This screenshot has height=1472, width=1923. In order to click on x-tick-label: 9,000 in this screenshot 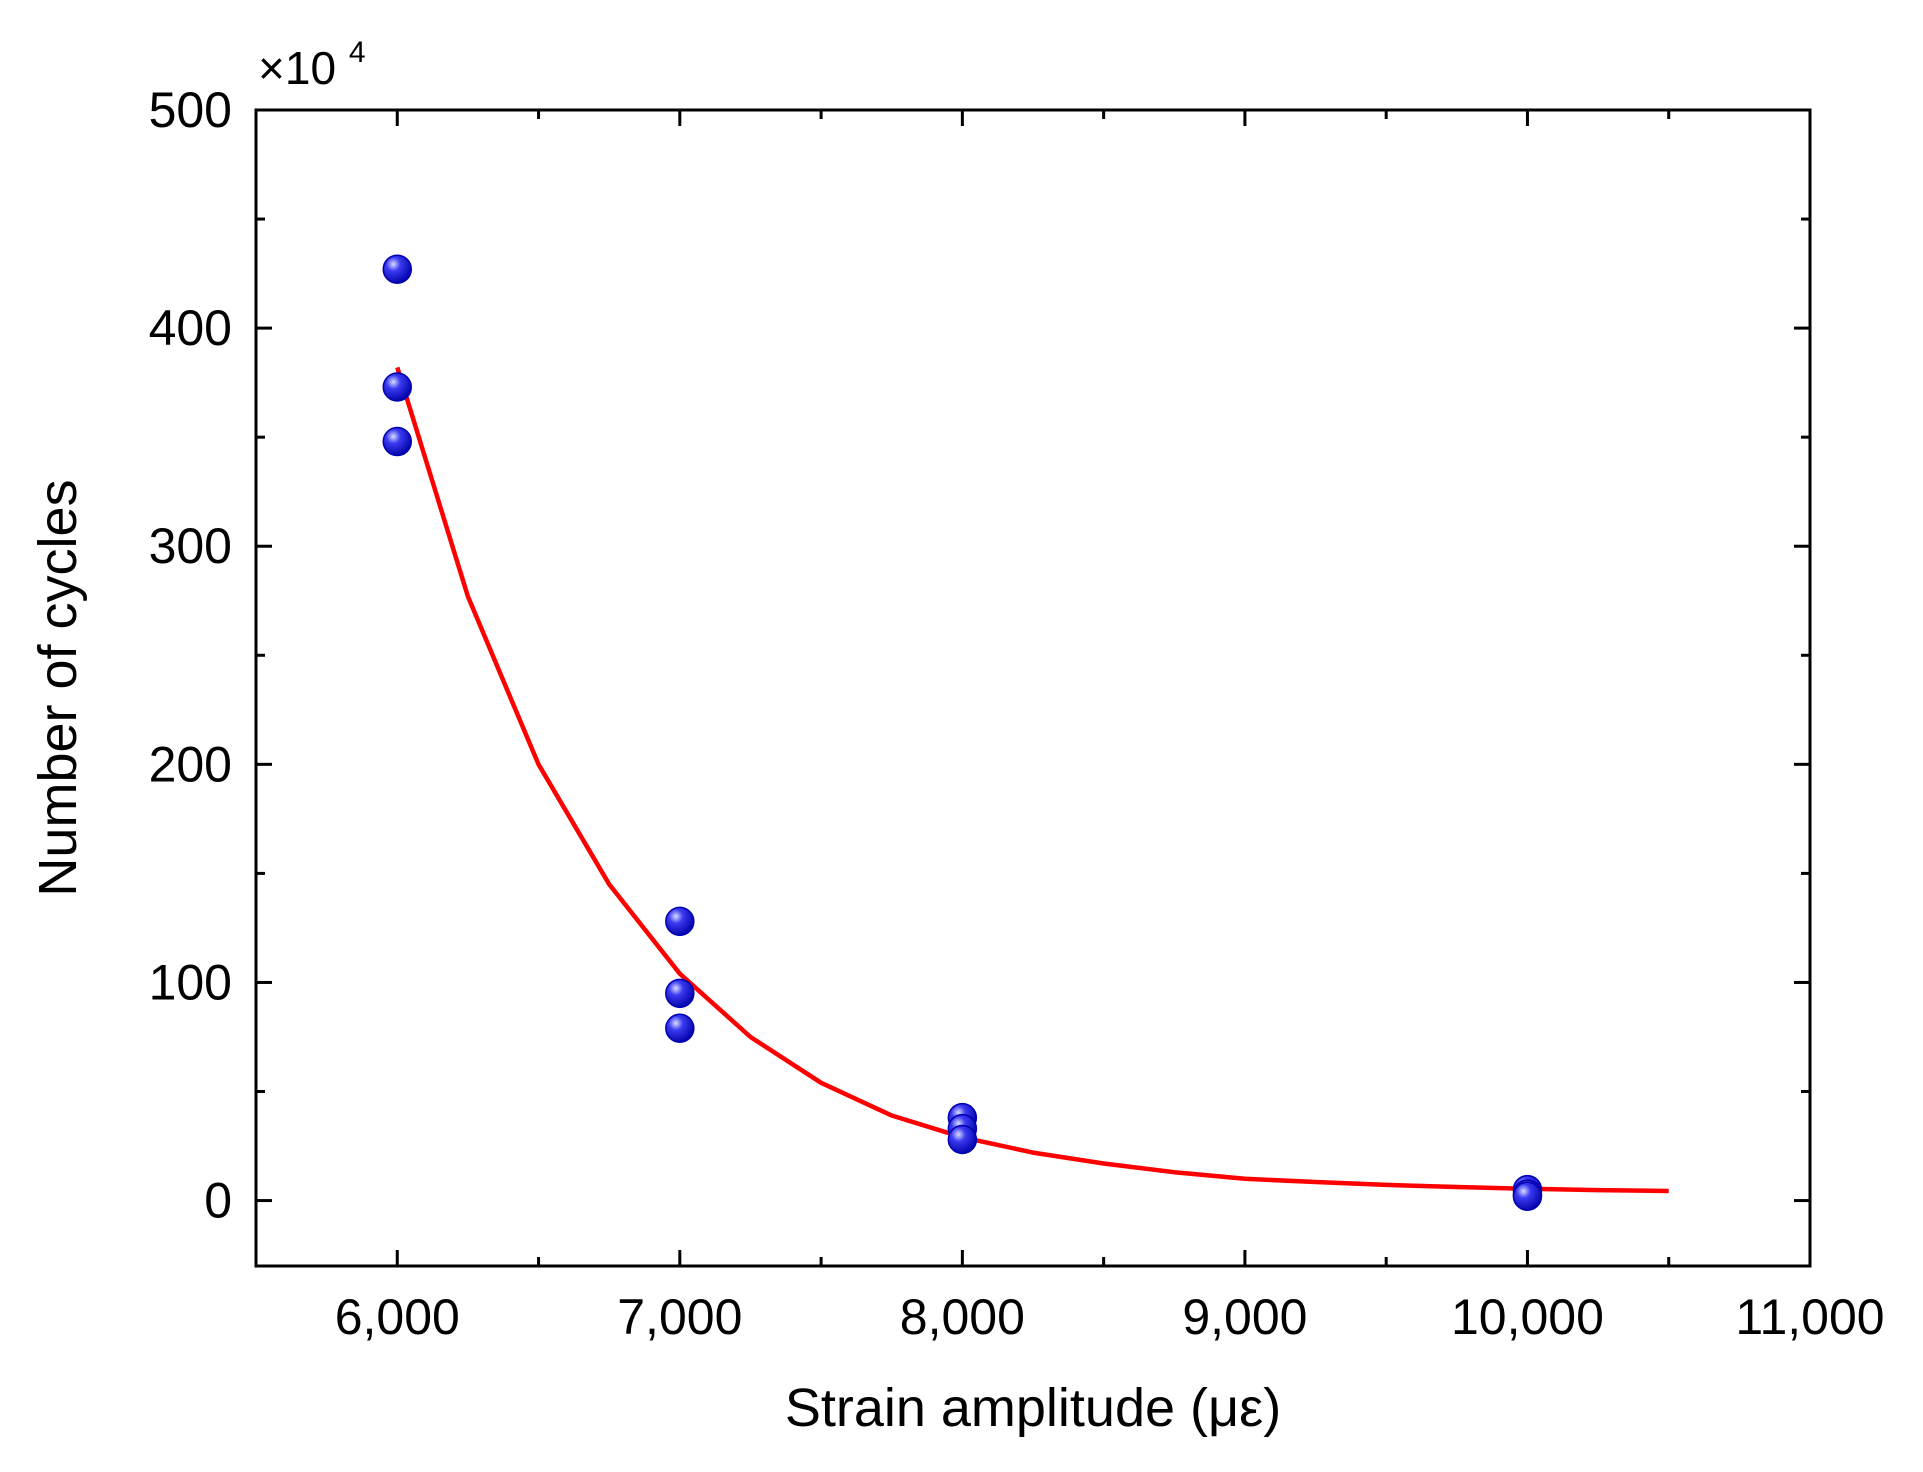, I will do `click(1244, 1317)`.